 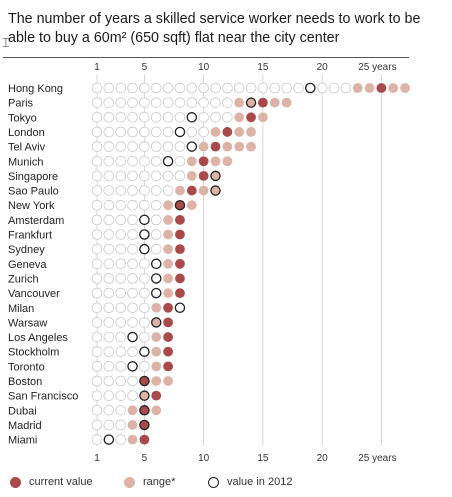 What do you see at coordinates (26, 133) in the screenshot?
I see `city-label: London` at bounding box center [26, 133].